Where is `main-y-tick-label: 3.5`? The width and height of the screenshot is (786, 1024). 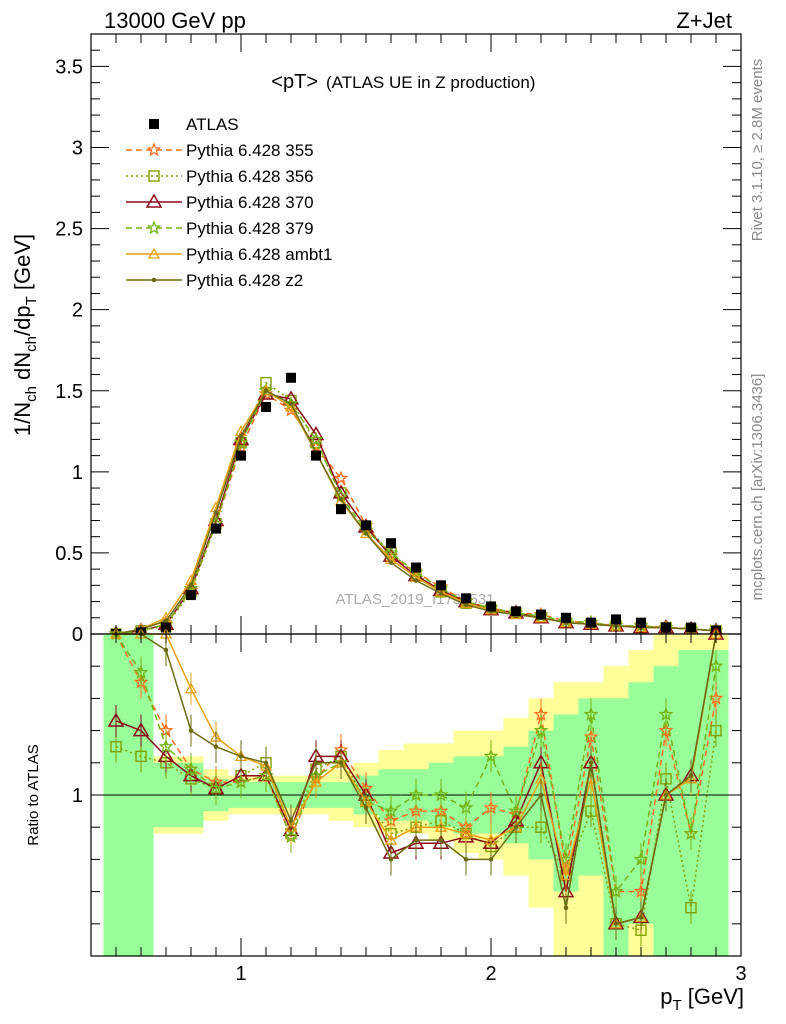
main-y-tick-label: 3.5 is located at coordinates (69, 67).